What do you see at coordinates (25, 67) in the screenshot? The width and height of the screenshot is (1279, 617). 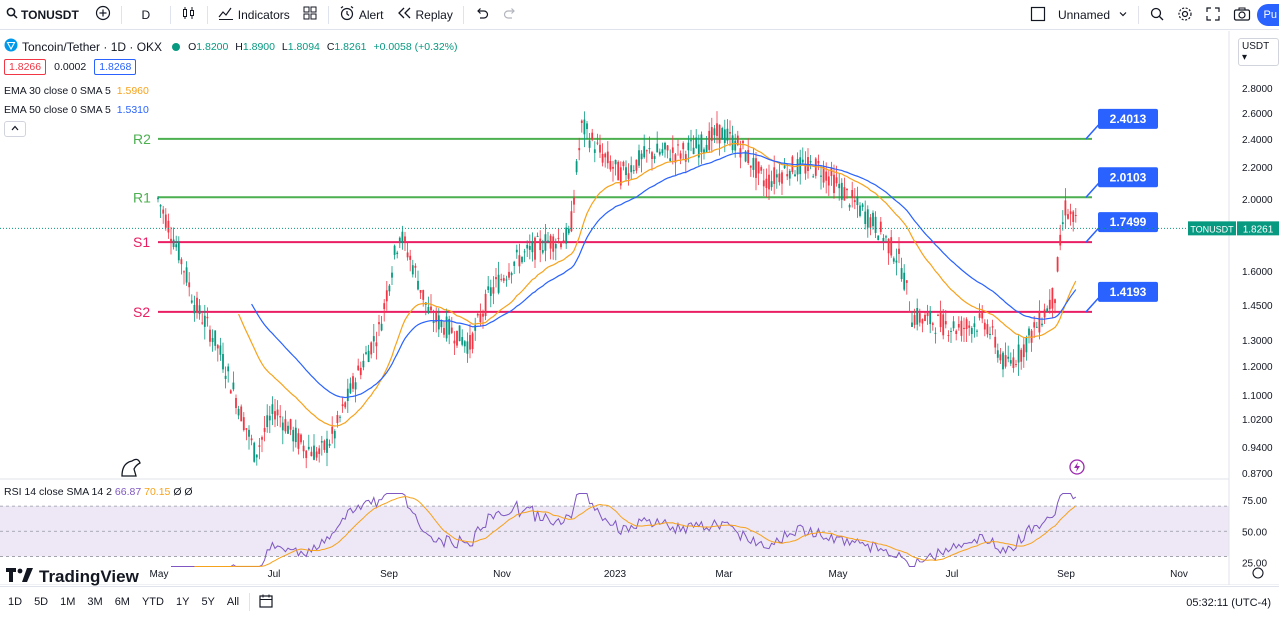 I see `sell-button: 1.8266` at bounding box center [25, 67].